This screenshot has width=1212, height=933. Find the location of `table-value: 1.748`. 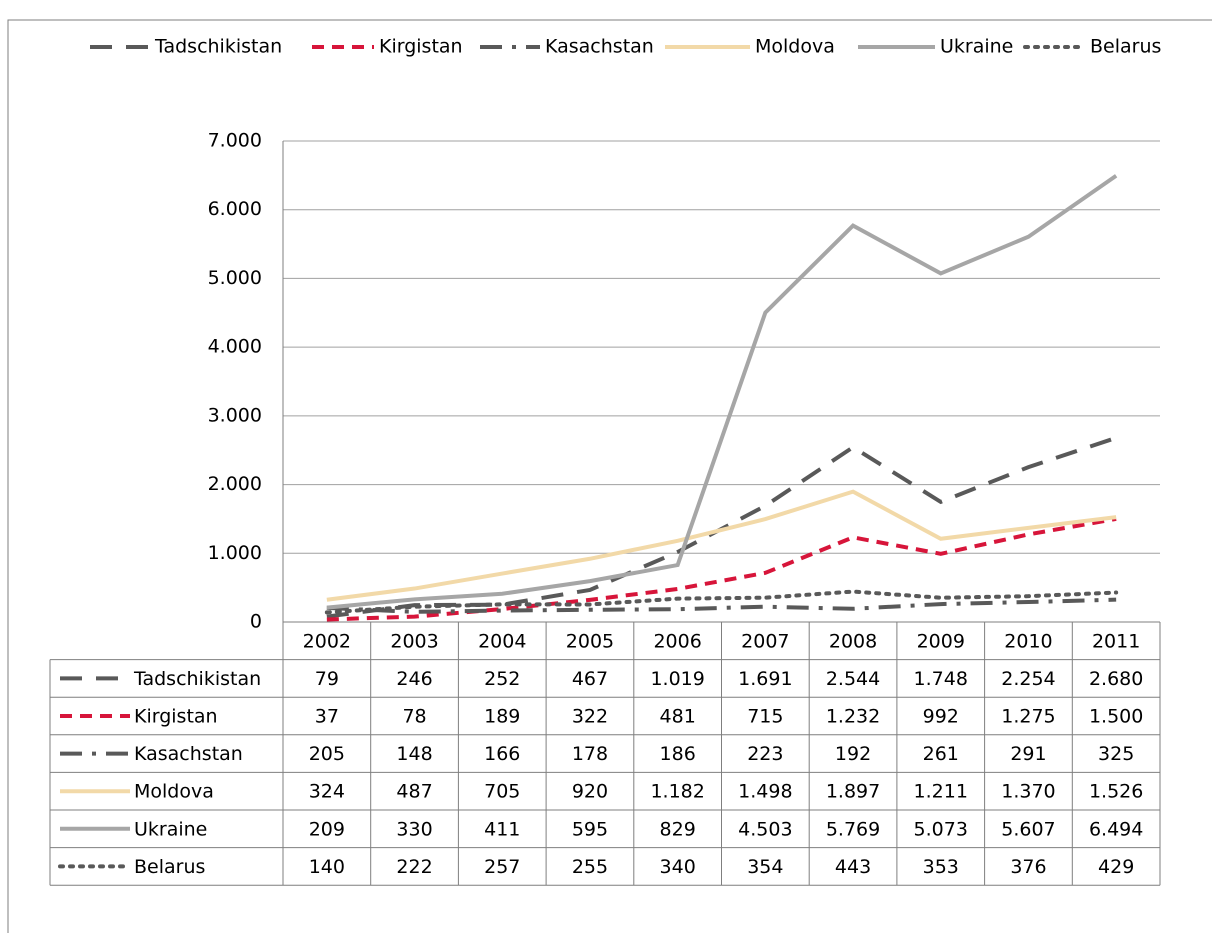

table-value: 1.748 is located at coordinates (941, 679).